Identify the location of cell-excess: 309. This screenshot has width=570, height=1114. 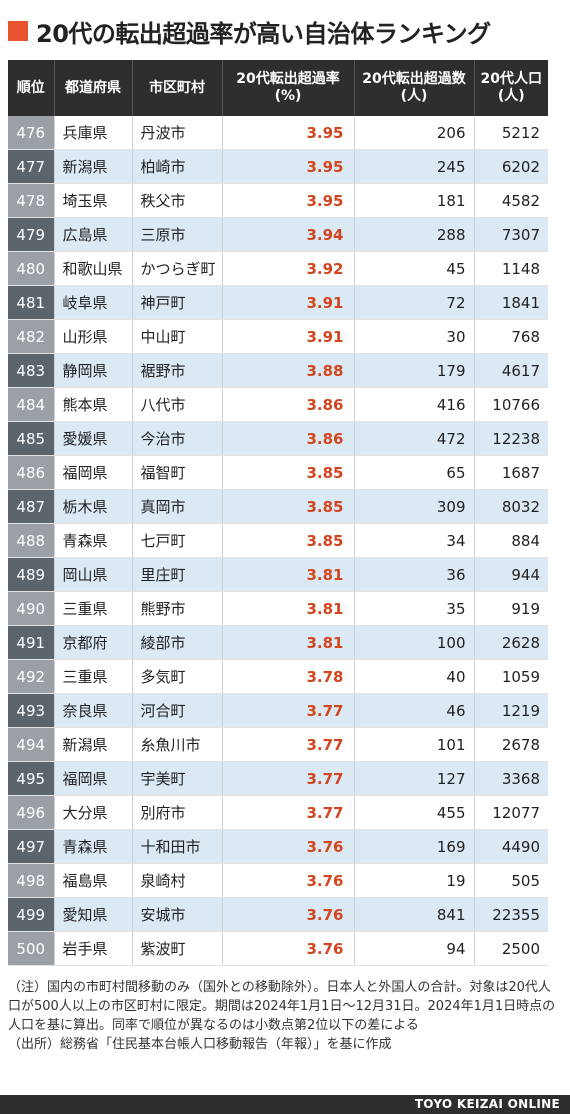
(413, 506).